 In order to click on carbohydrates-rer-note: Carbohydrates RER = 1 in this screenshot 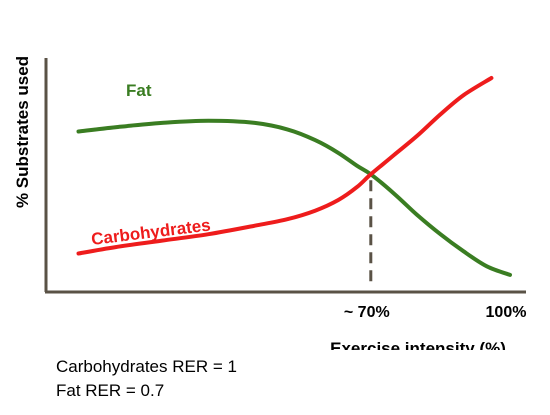, I will do `click(146, 366)`.